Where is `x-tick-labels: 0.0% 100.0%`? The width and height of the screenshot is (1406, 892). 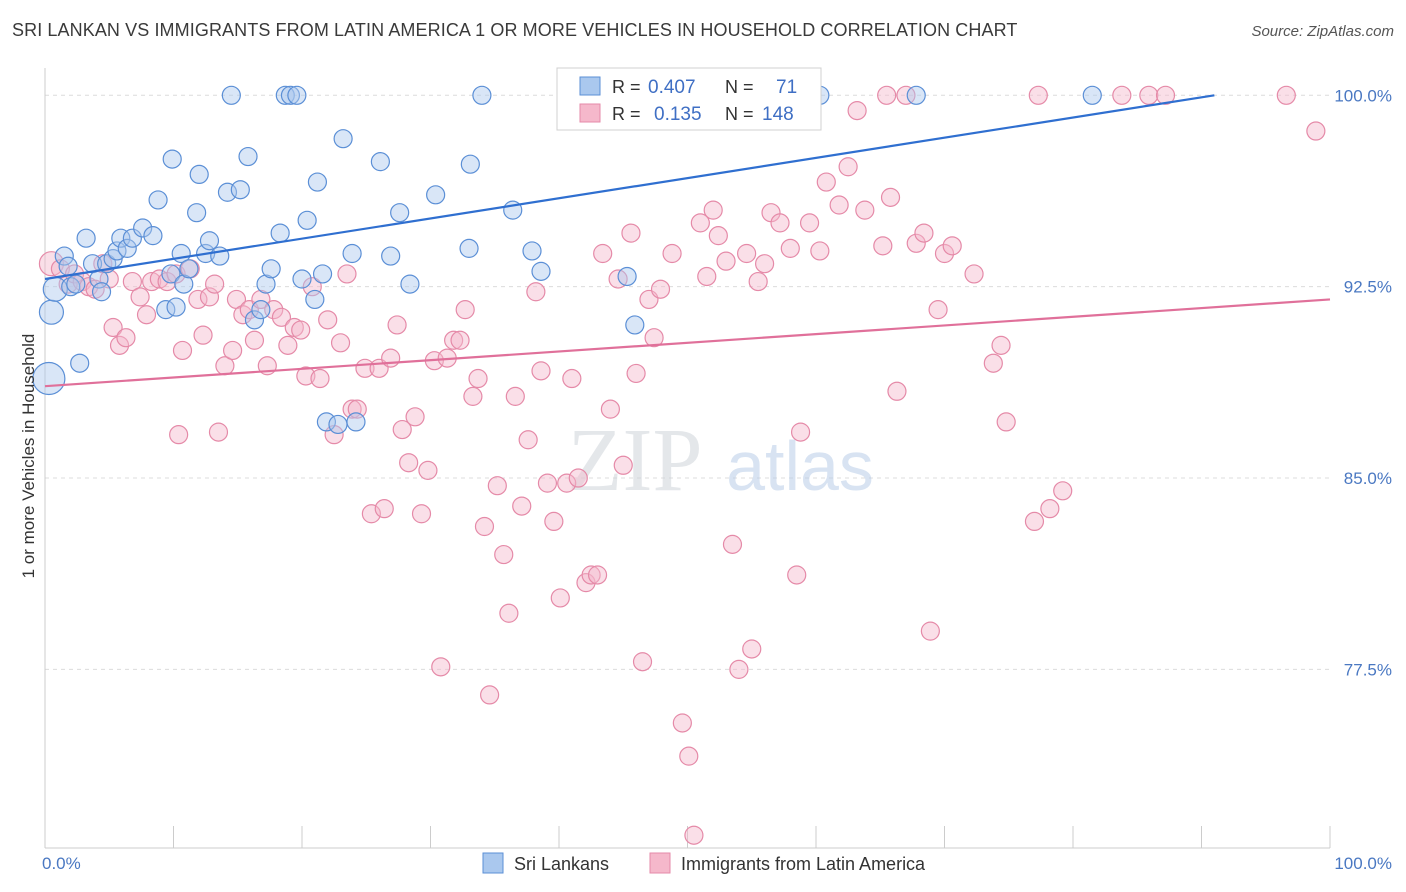 x-tick-labels: 0.0% 100.0% is located at coordinates (717, 863).